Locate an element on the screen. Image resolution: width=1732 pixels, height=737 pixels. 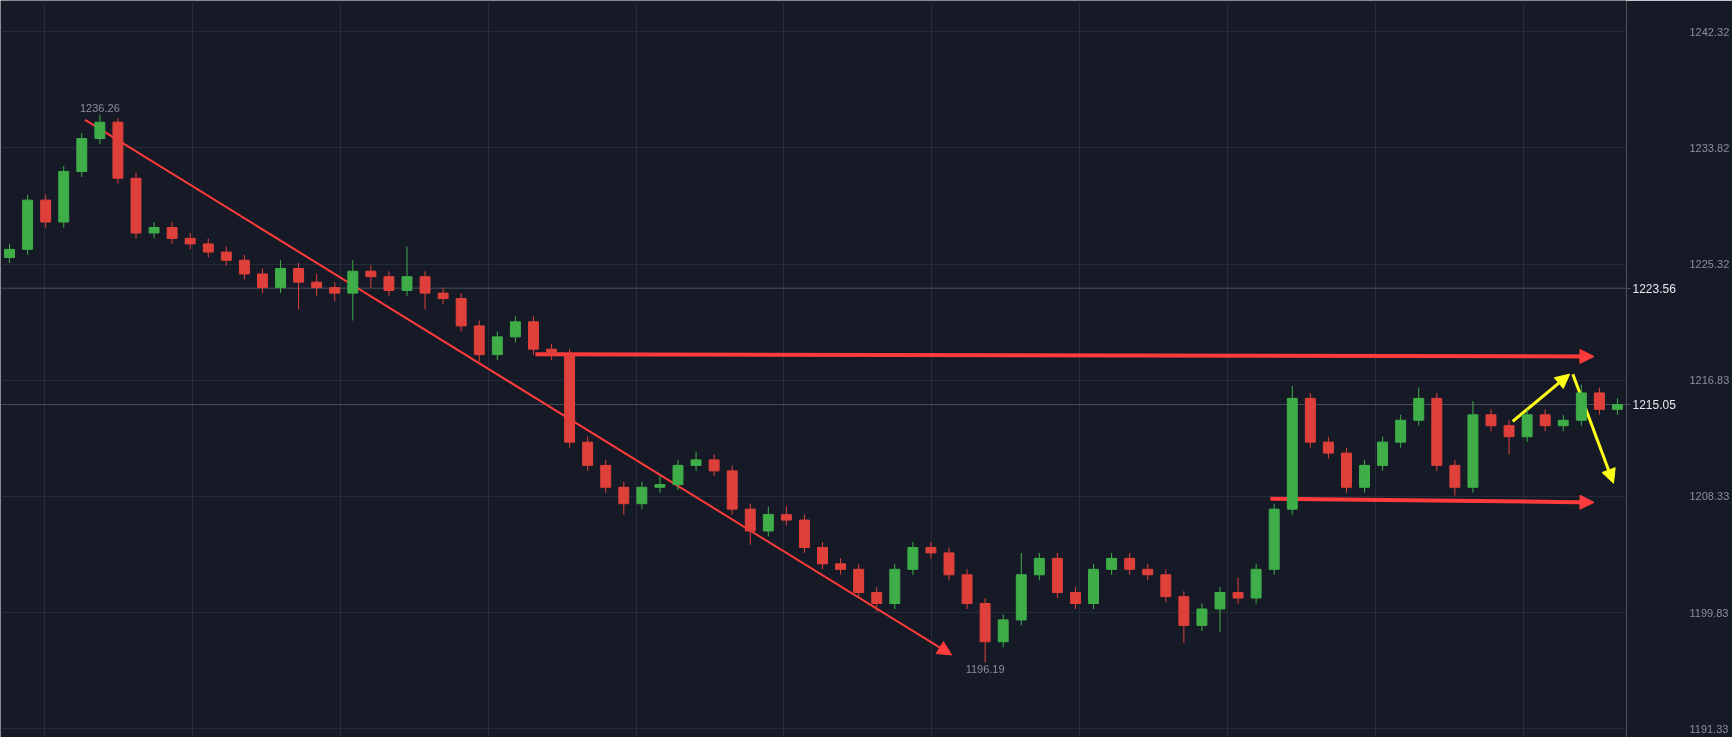
ref-line-label: 1223.56 is located at coordinates (1654, 288).